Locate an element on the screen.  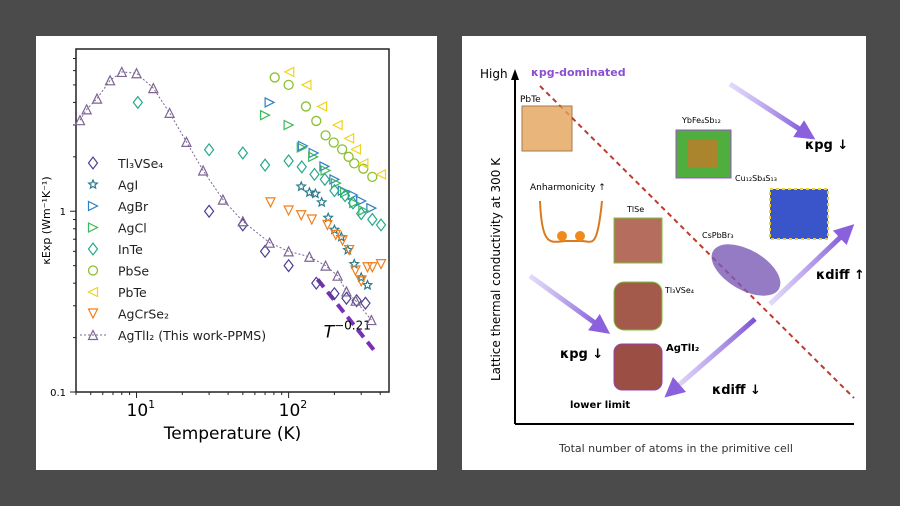
tlse-label: TlSe is located at coordinates (635, 209).